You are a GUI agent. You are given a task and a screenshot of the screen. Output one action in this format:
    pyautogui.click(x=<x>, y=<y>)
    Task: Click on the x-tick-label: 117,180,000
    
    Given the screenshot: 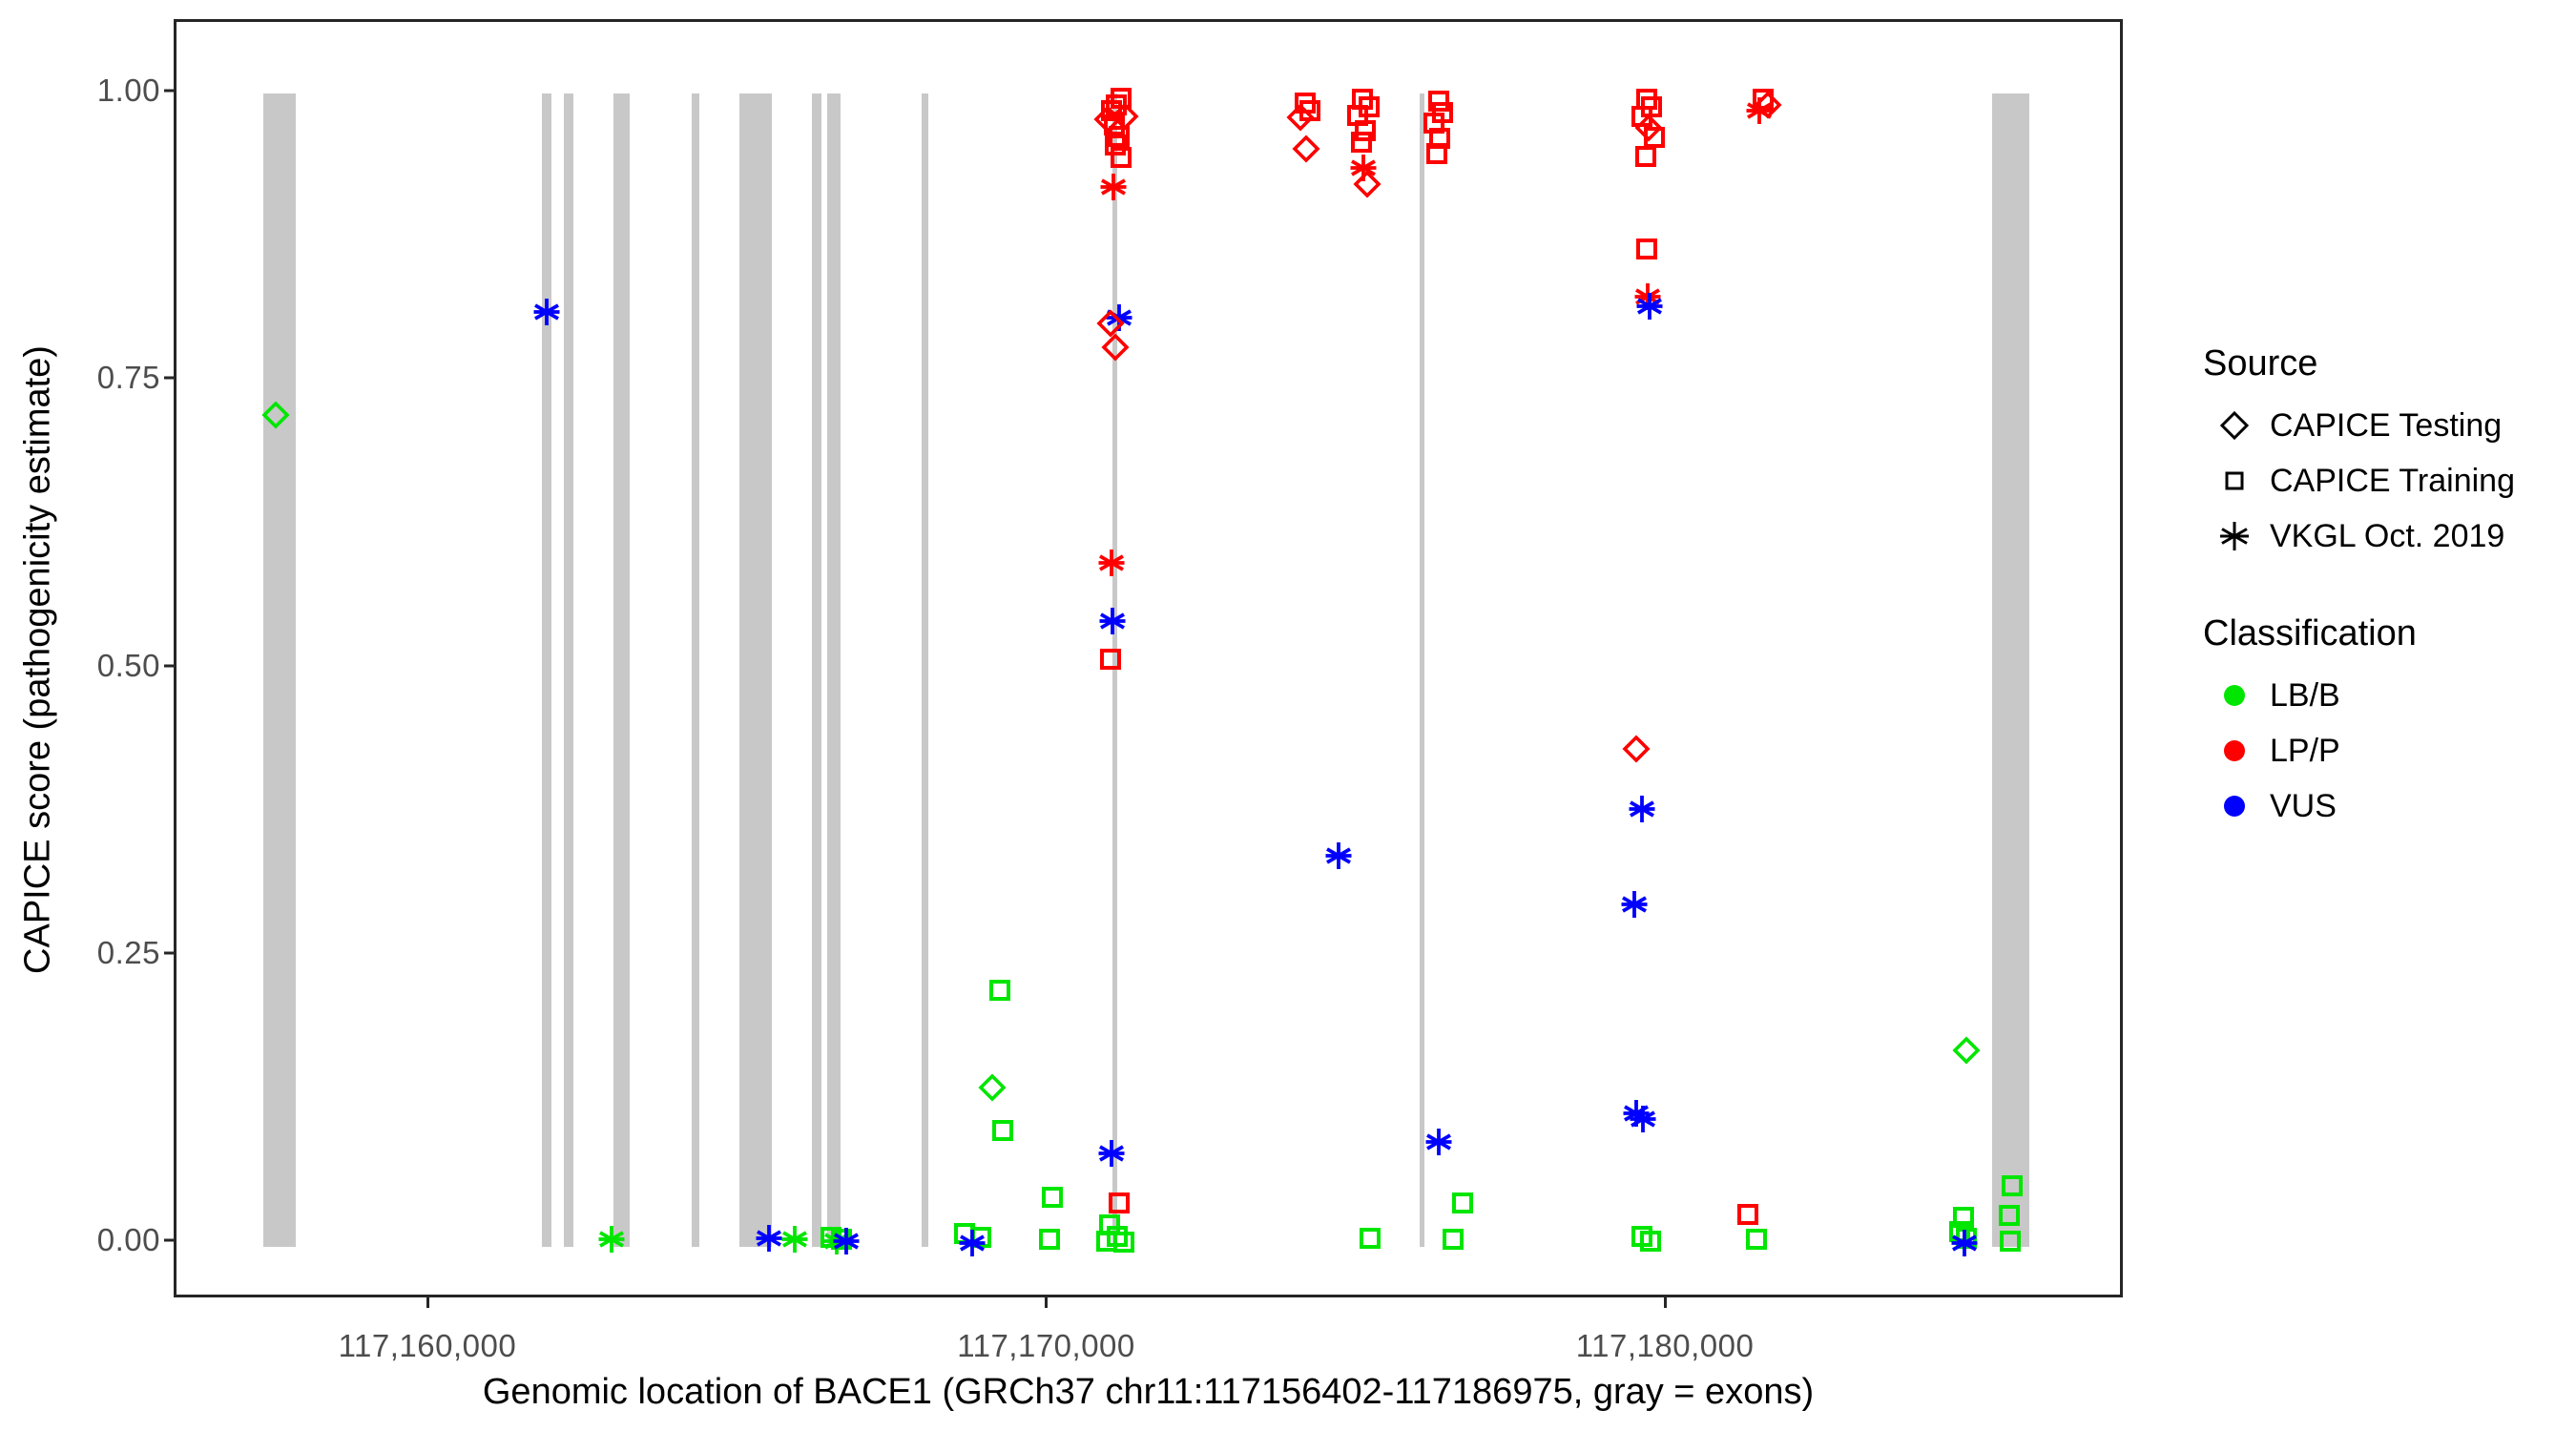 What is the action you would take?
    pyautogui.click(x=1665, y=1345)
    